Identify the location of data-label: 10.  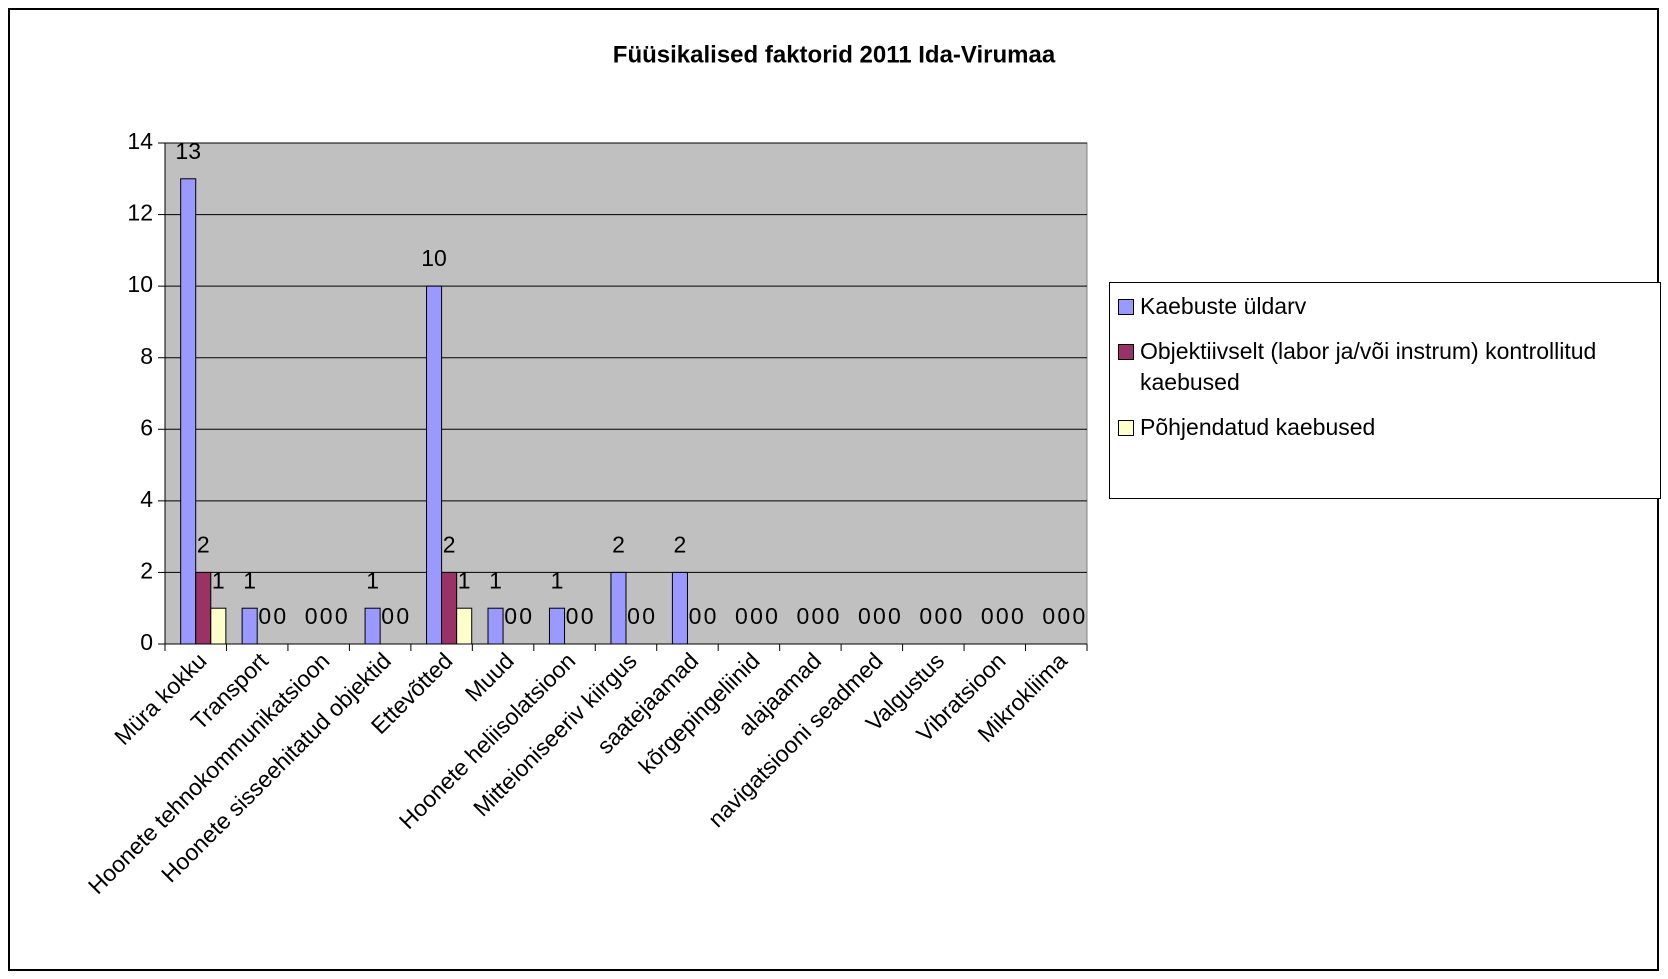
(434, 258).